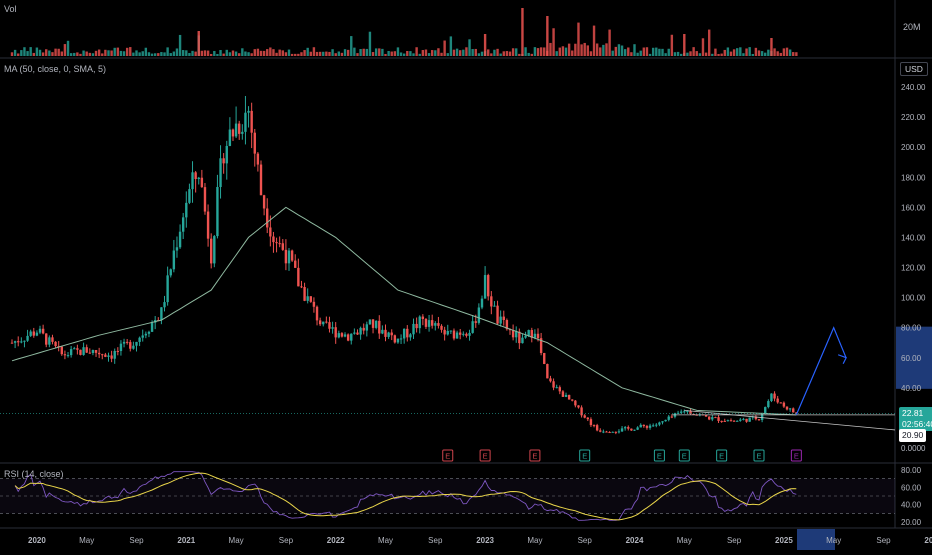 Image resolution: width=932 pixels, height=555 pixels. I want to click on countdown: 02:56:40, so click(917, 424).